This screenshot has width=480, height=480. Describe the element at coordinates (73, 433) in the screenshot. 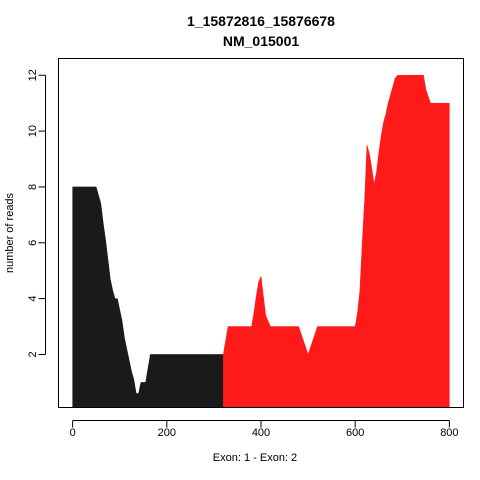

I see `x-tick-label: 0` at that location.